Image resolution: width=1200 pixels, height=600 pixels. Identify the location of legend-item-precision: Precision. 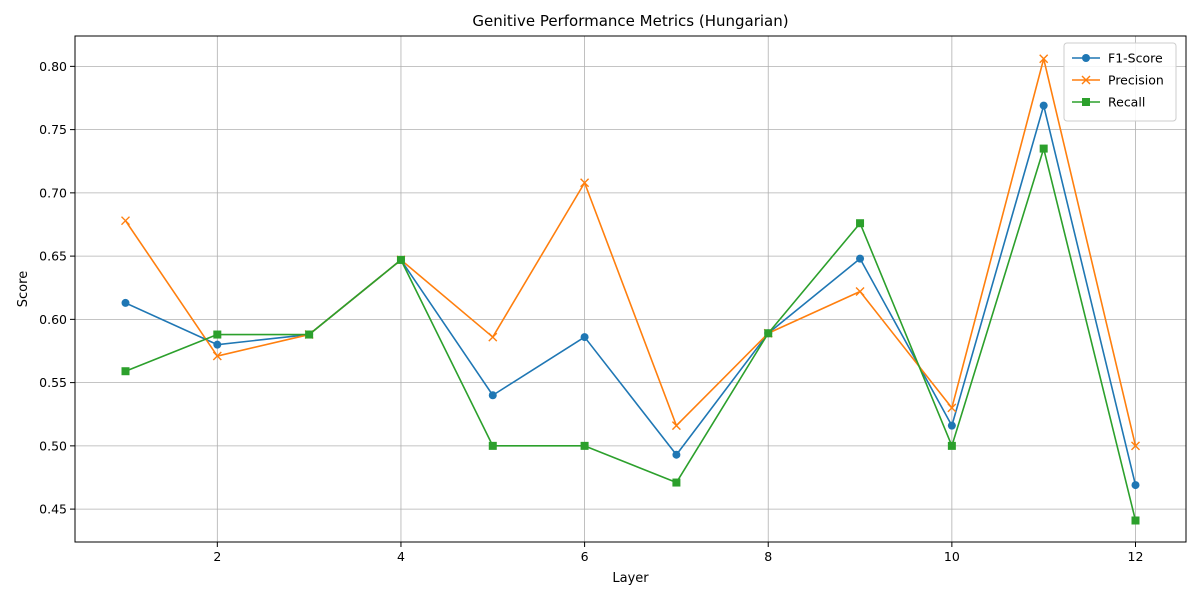
(1118, 80).